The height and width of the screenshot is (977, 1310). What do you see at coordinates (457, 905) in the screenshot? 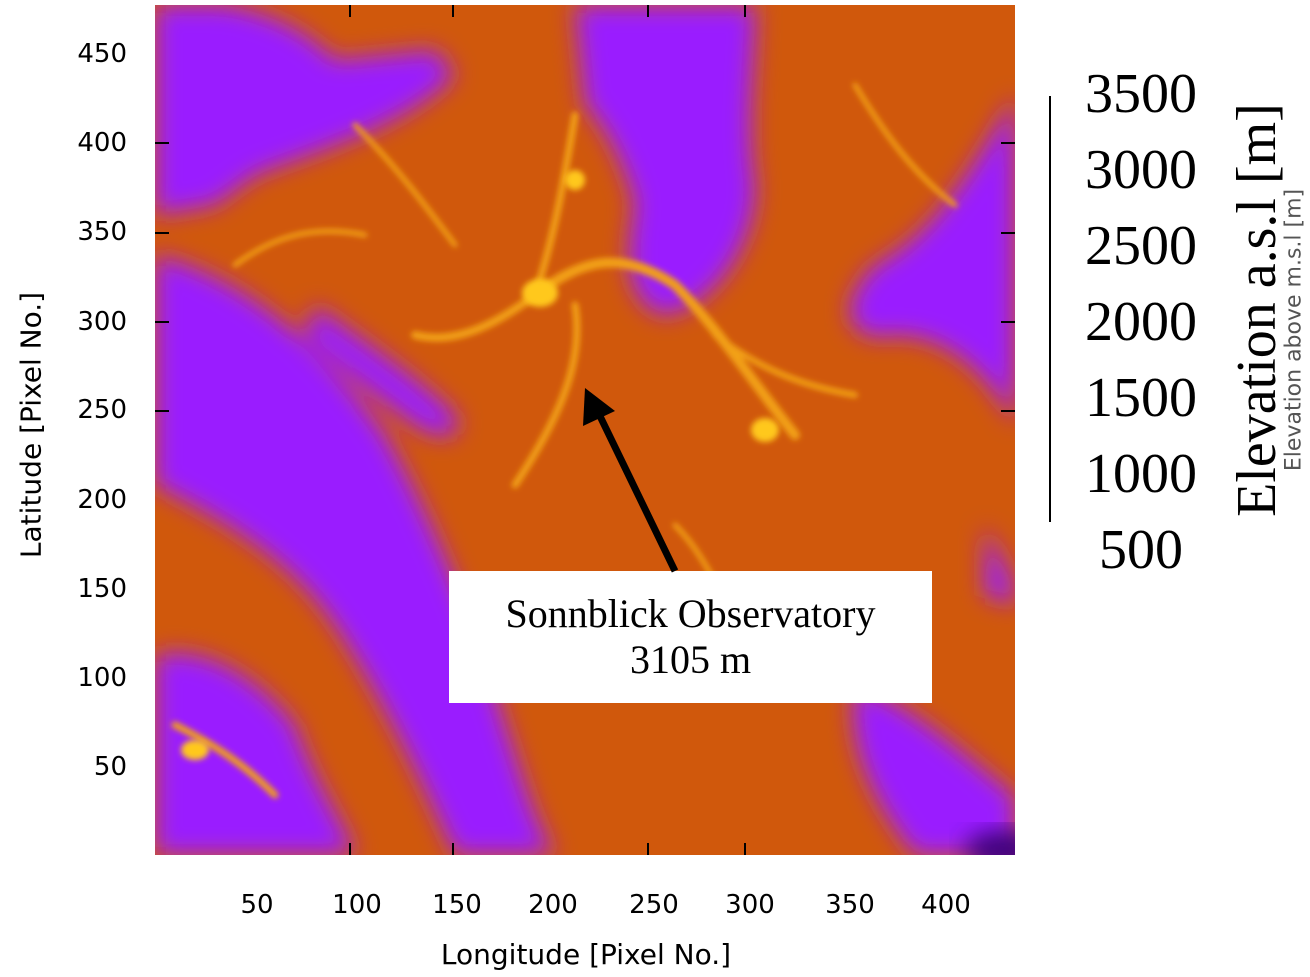
I see `x-tick-label: 150` at bounding box center [457, 905].